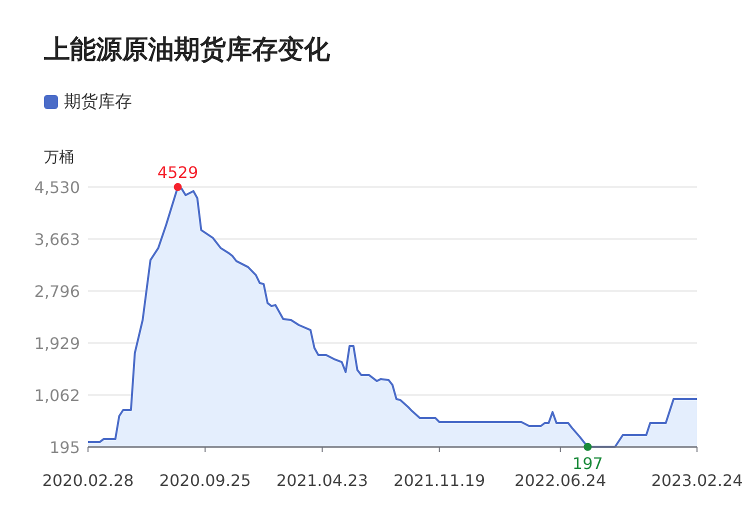 The image size is (750, 510). What do you see at coordinates (64, 447) in the screenshot?
I see `y-tick-label: 195` at bounding box center [64, 447].